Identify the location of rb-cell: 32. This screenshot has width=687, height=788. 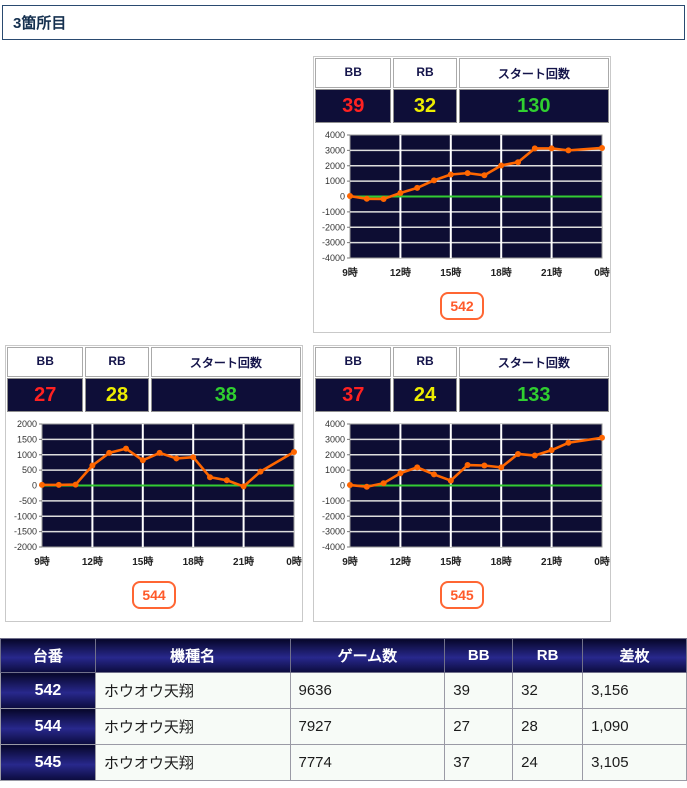
(548, 690).